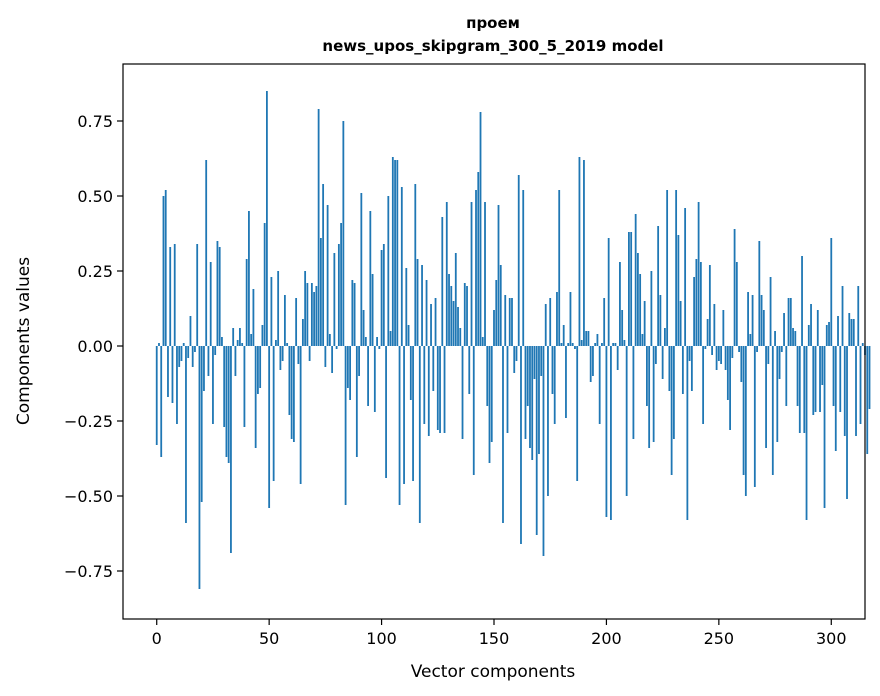  I want to click on y-tick-label: −0.75, so click(88, 571).